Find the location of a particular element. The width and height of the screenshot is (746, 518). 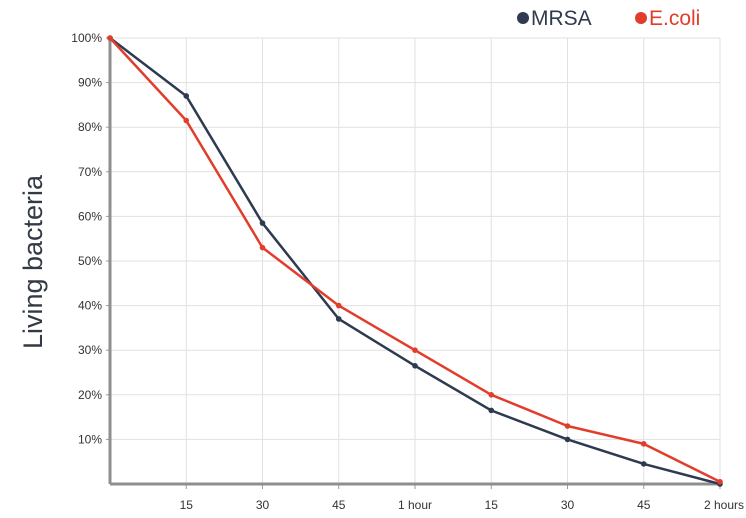

legend: MRSA E.coli is located at coordinates (608, 18).